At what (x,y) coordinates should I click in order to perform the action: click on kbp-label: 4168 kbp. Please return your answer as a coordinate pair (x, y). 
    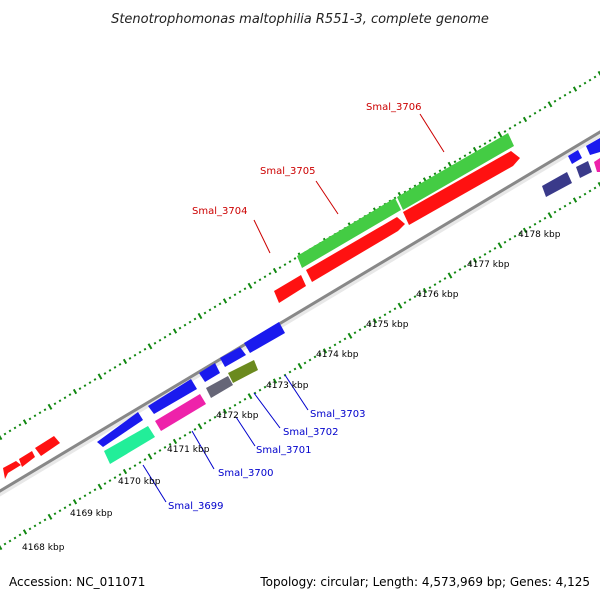
    Looking at the image, I should click on (43, 548).